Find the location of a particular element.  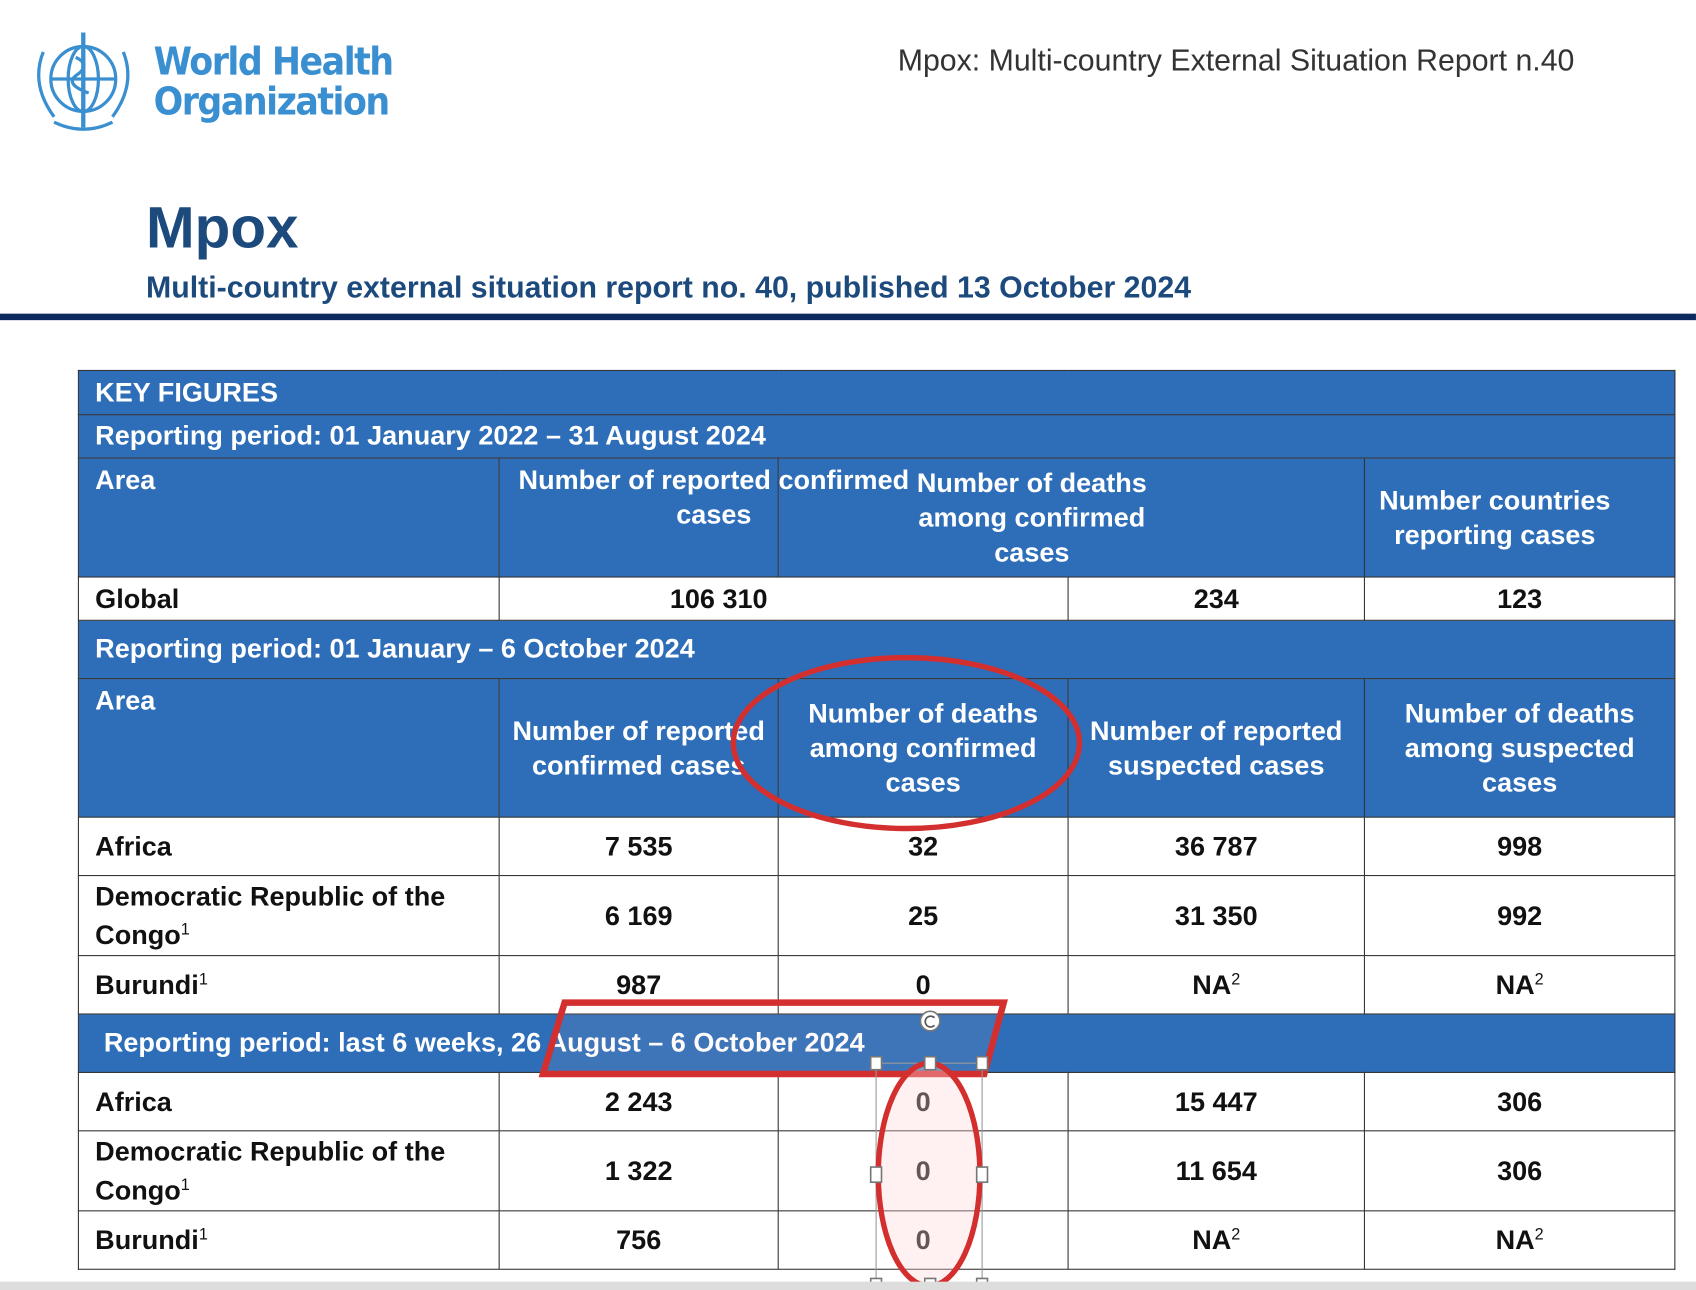

header-cell: Number of deaths among suspected cases is located at coordinates (1519, 748).